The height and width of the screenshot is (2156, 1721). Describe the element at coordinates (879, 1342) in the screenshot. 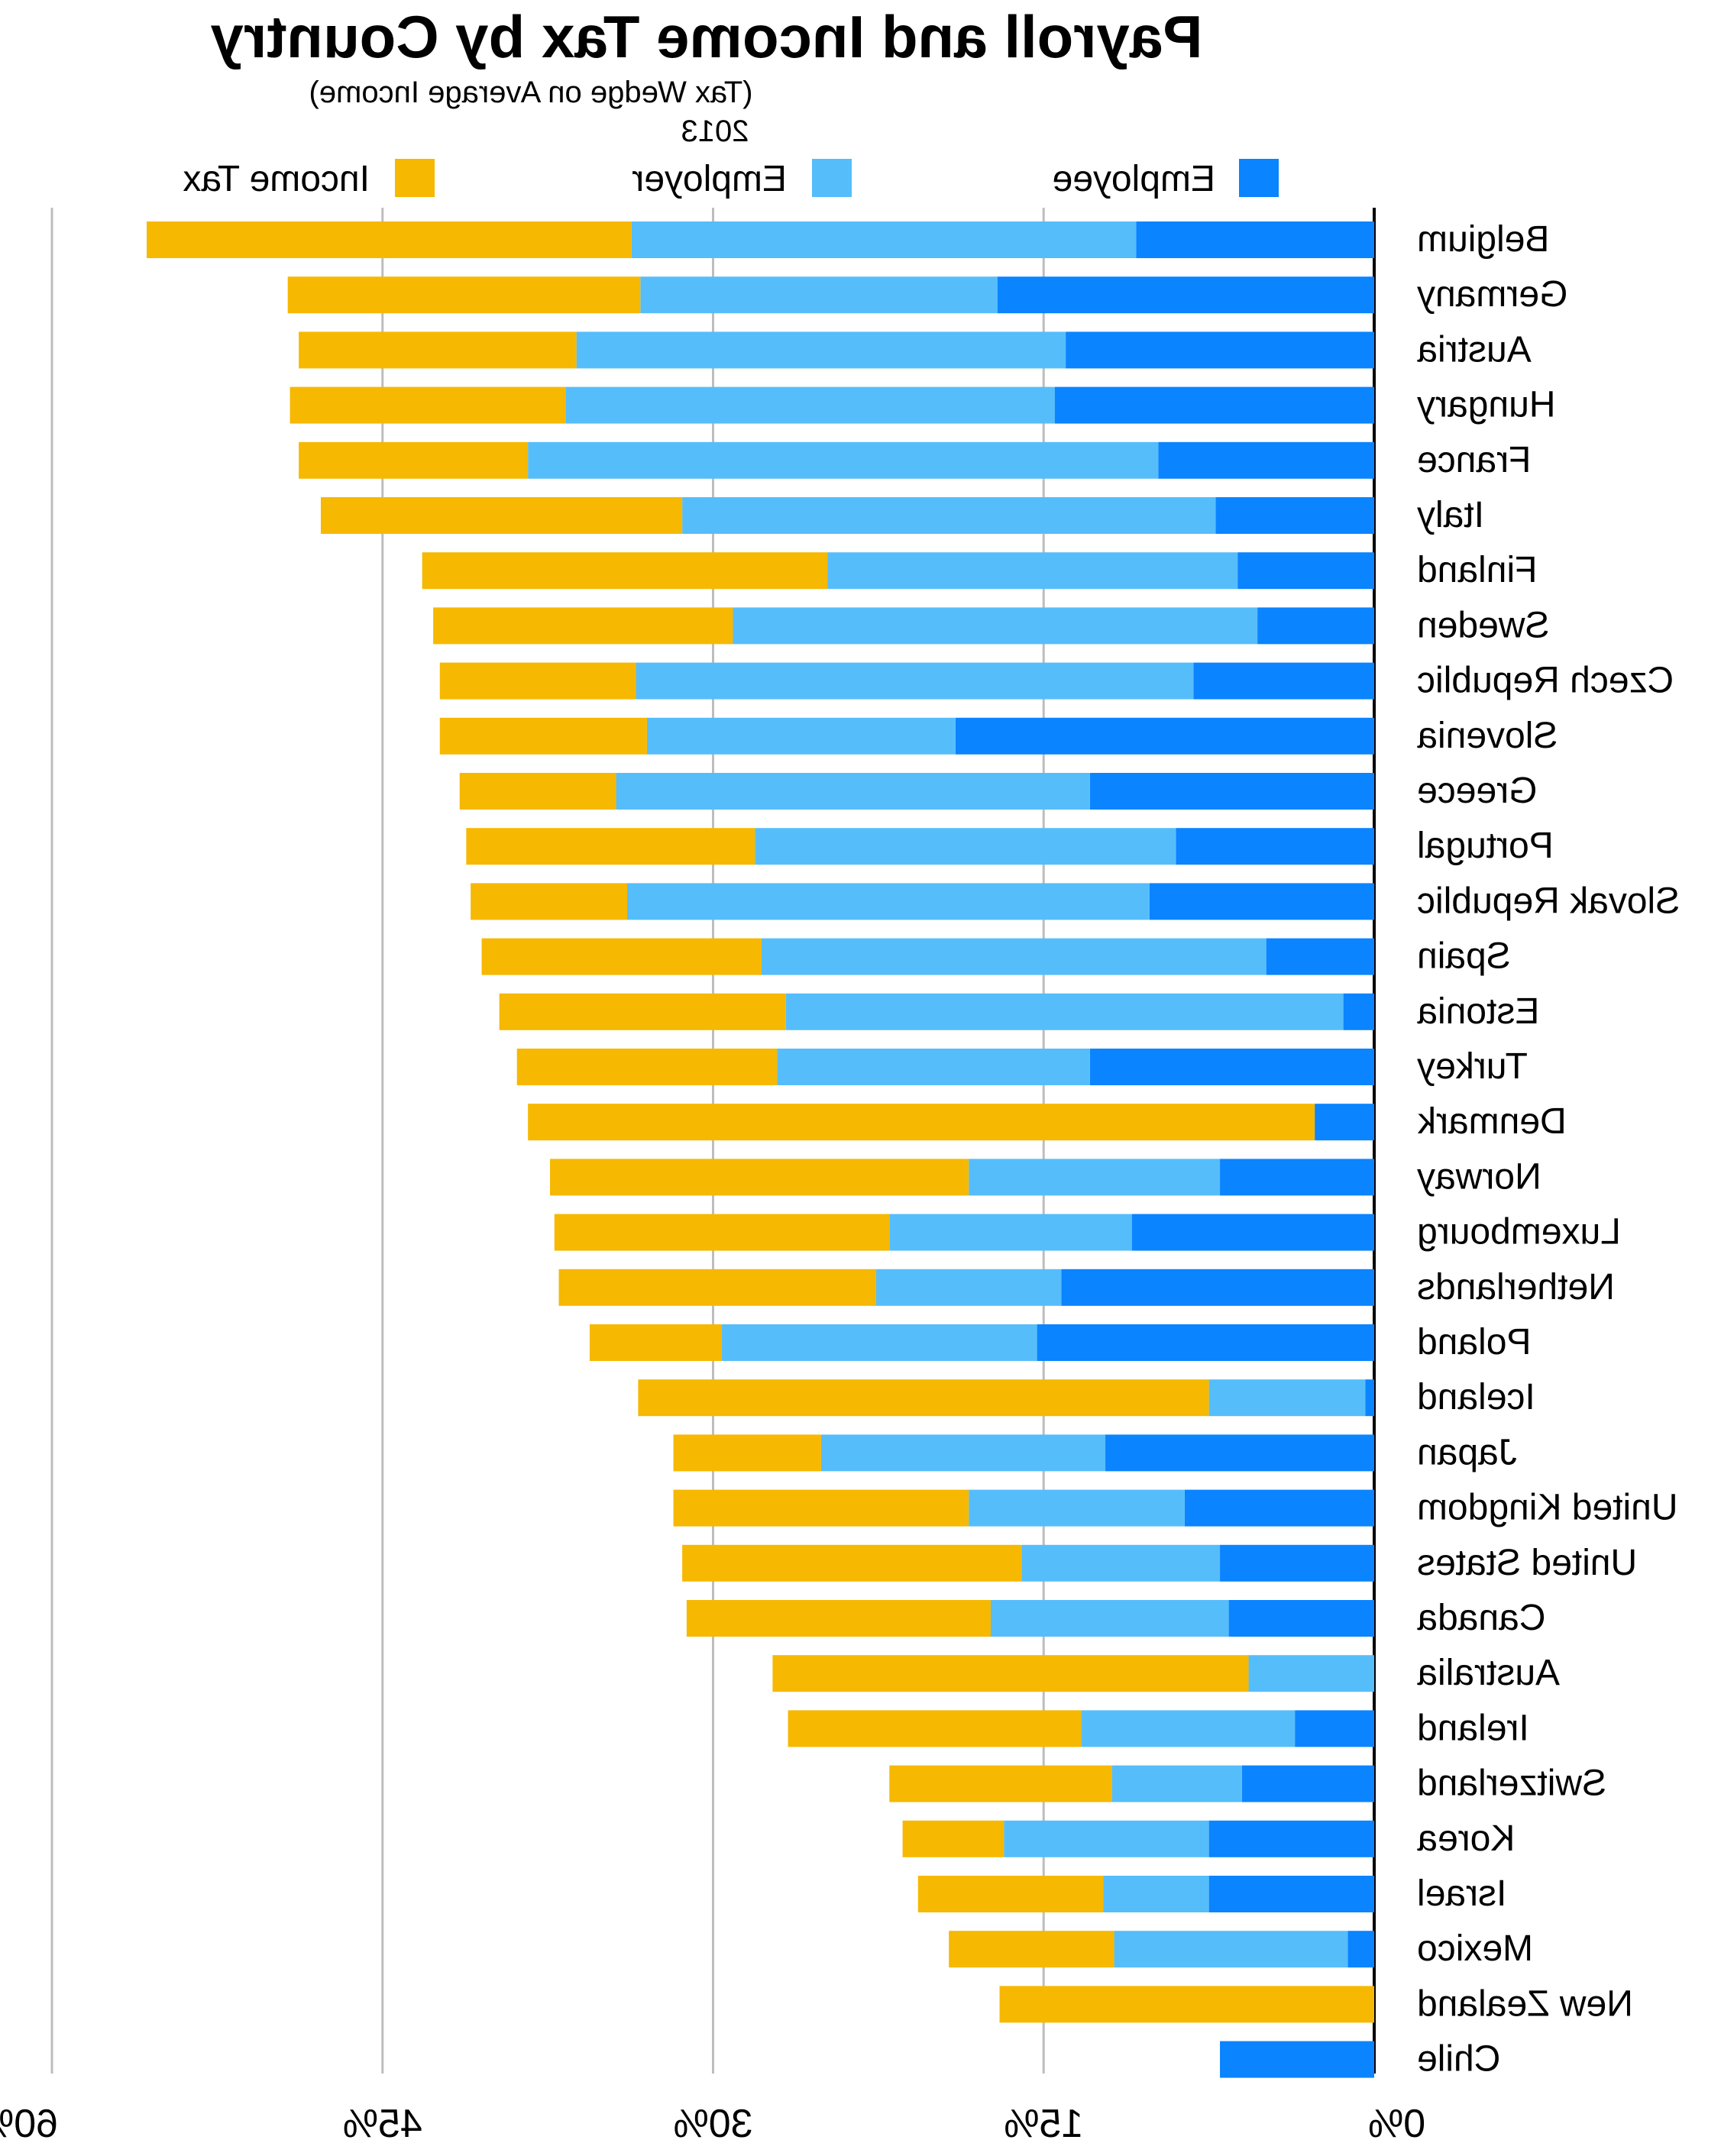

I see `bar-poland-employer` at that location.